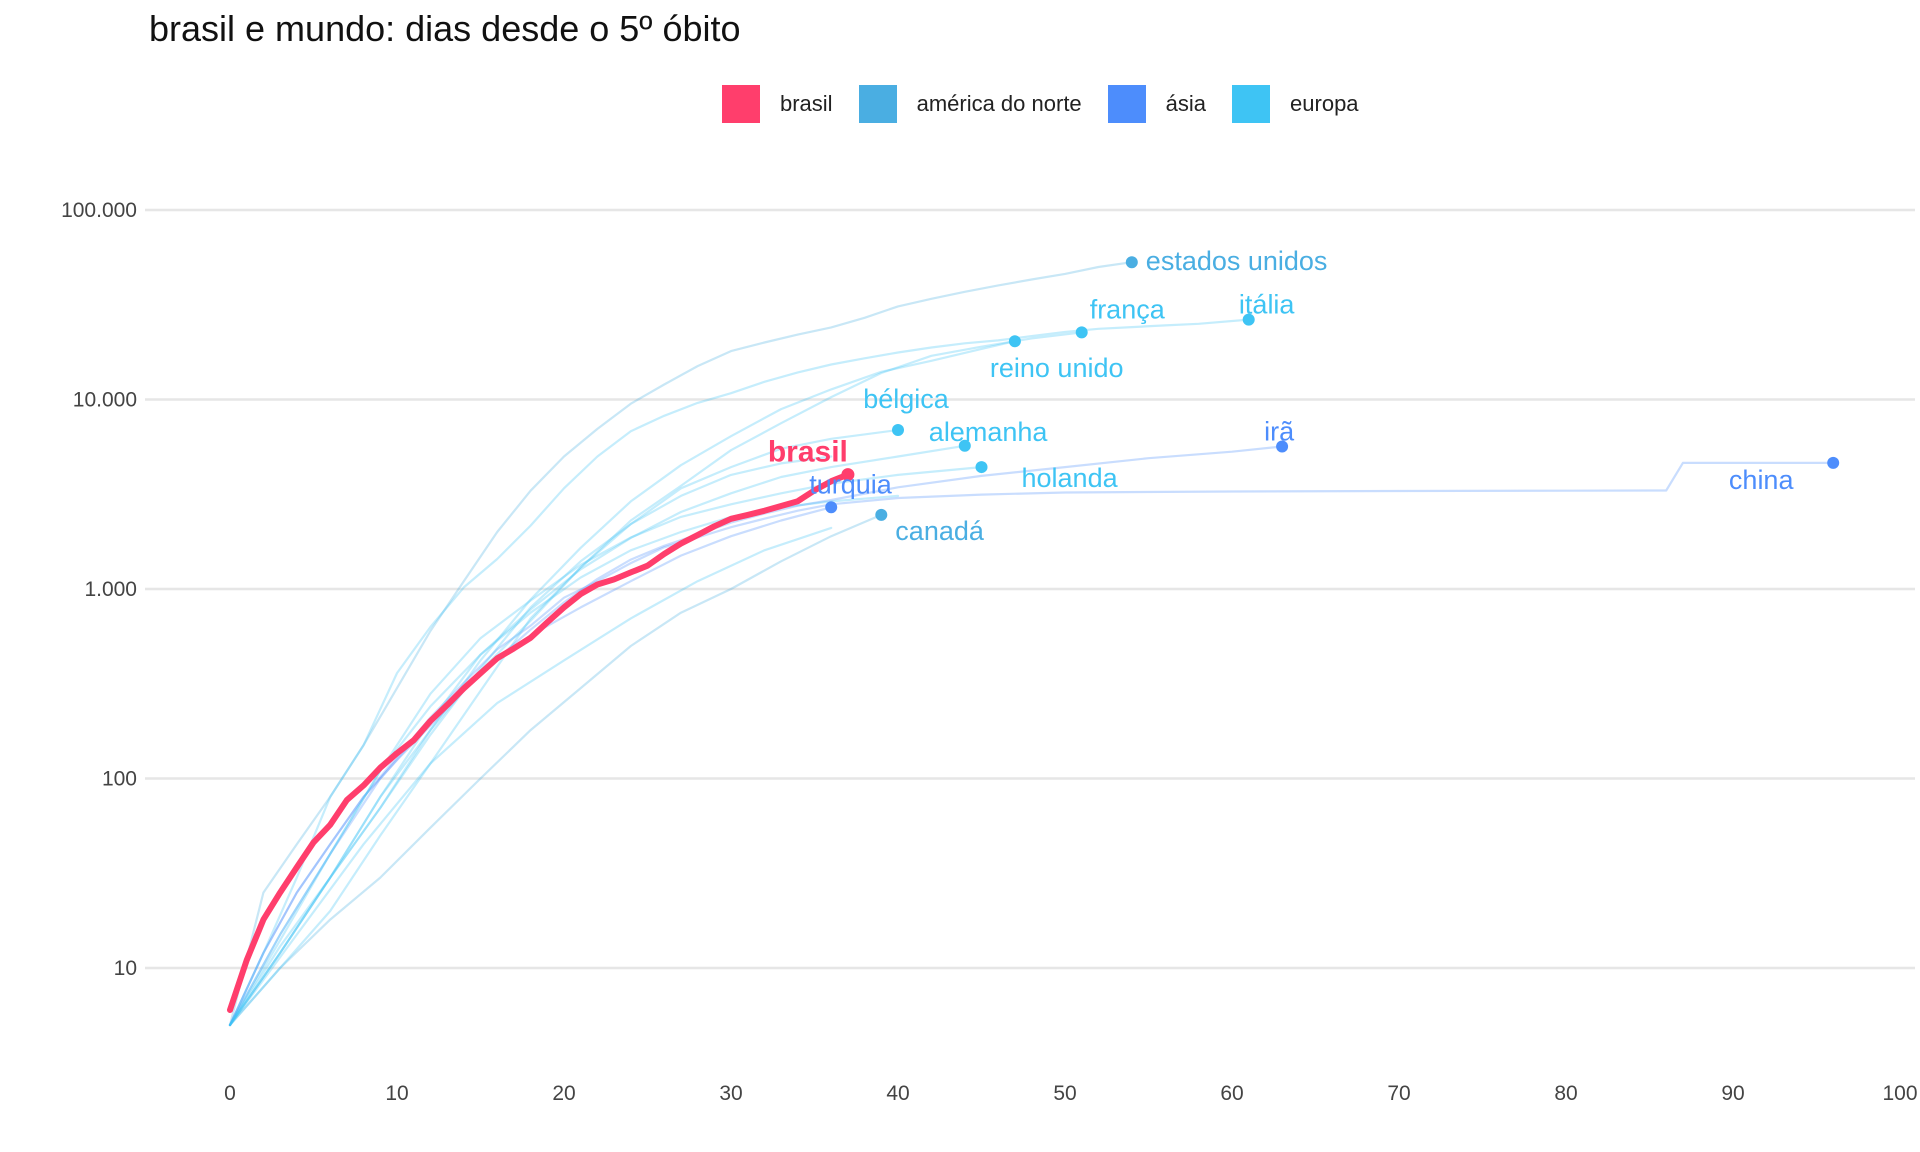 This screenshot has width=1920, height=1152. What do you see at coordinates (999, 103) in the screenshot?
I see `legend-label-america-do-norte: américa do norte` at bounding box center [999, 103].